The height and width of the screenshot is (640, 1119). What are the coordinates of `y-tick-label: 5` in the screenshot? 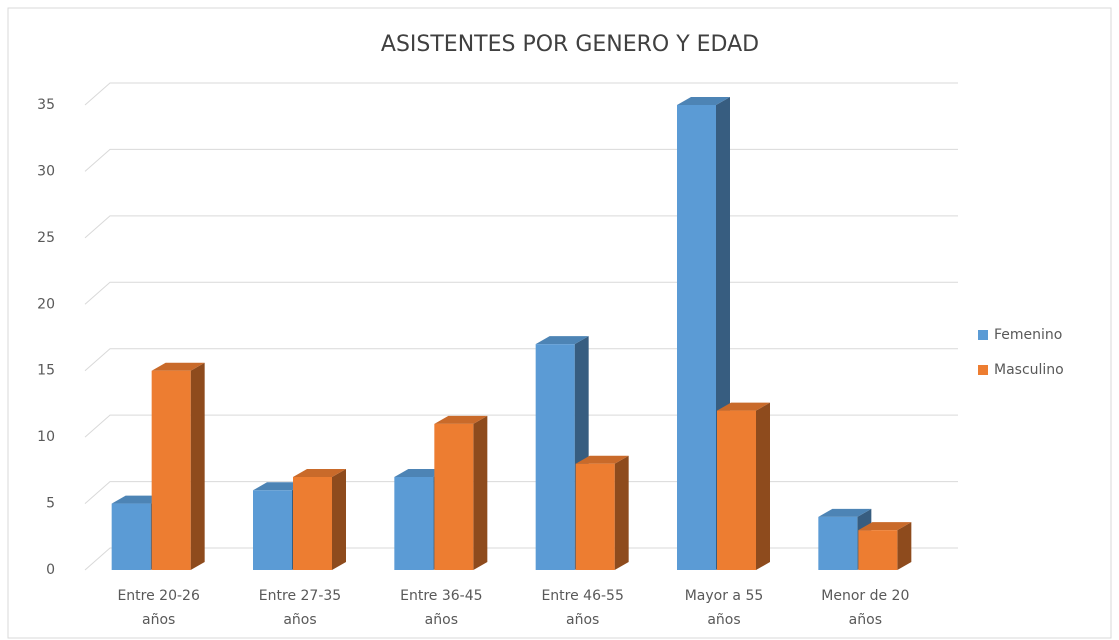 It's located at (50, 504).